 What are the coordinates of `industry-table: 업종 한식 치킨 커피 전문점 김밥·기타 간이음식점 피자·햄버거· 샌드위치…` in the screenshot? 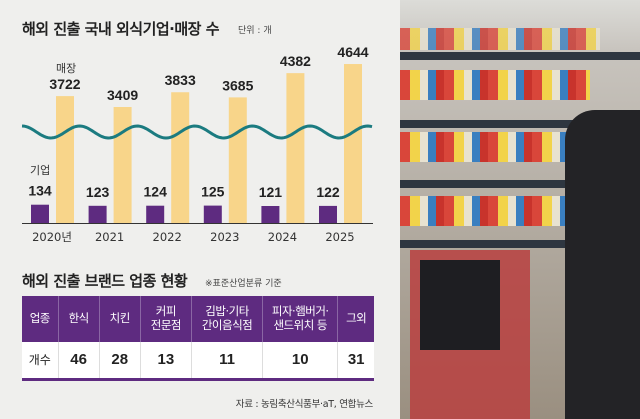 It's located at (198, 338).